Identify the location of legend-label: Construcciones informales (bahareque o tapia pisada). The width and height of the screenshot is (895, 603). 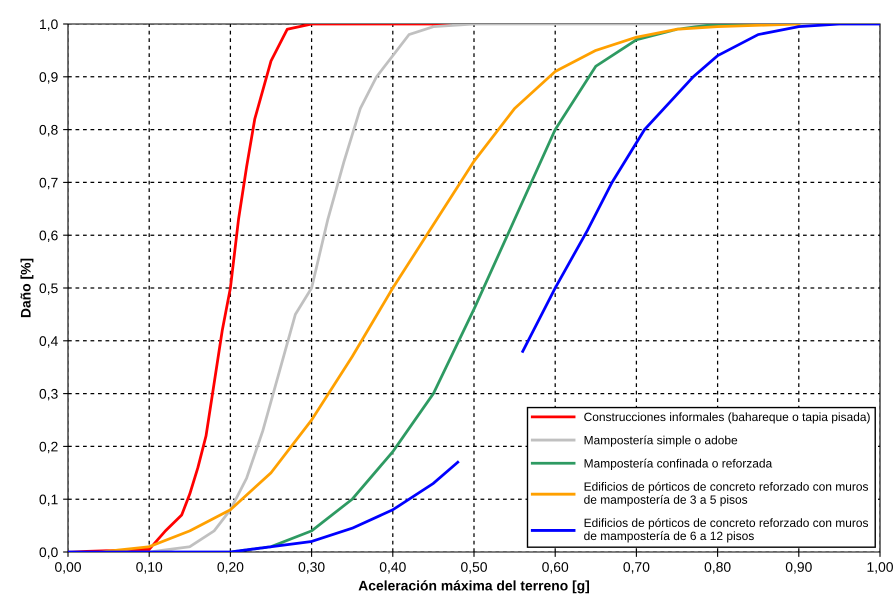
(727, 418).